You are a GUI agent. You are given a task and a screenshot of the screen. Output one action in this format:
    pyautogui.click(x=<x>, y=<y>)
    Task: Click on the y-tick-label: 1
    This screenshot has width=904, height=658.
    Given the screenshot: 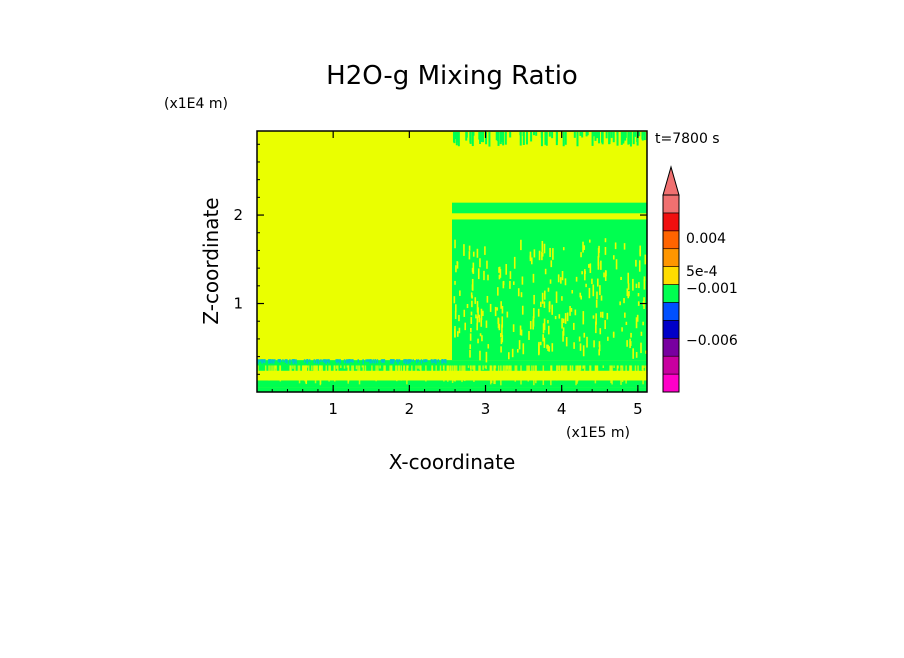 What is the action you would take?
    pyautogui.click(x=238, y=304)
    